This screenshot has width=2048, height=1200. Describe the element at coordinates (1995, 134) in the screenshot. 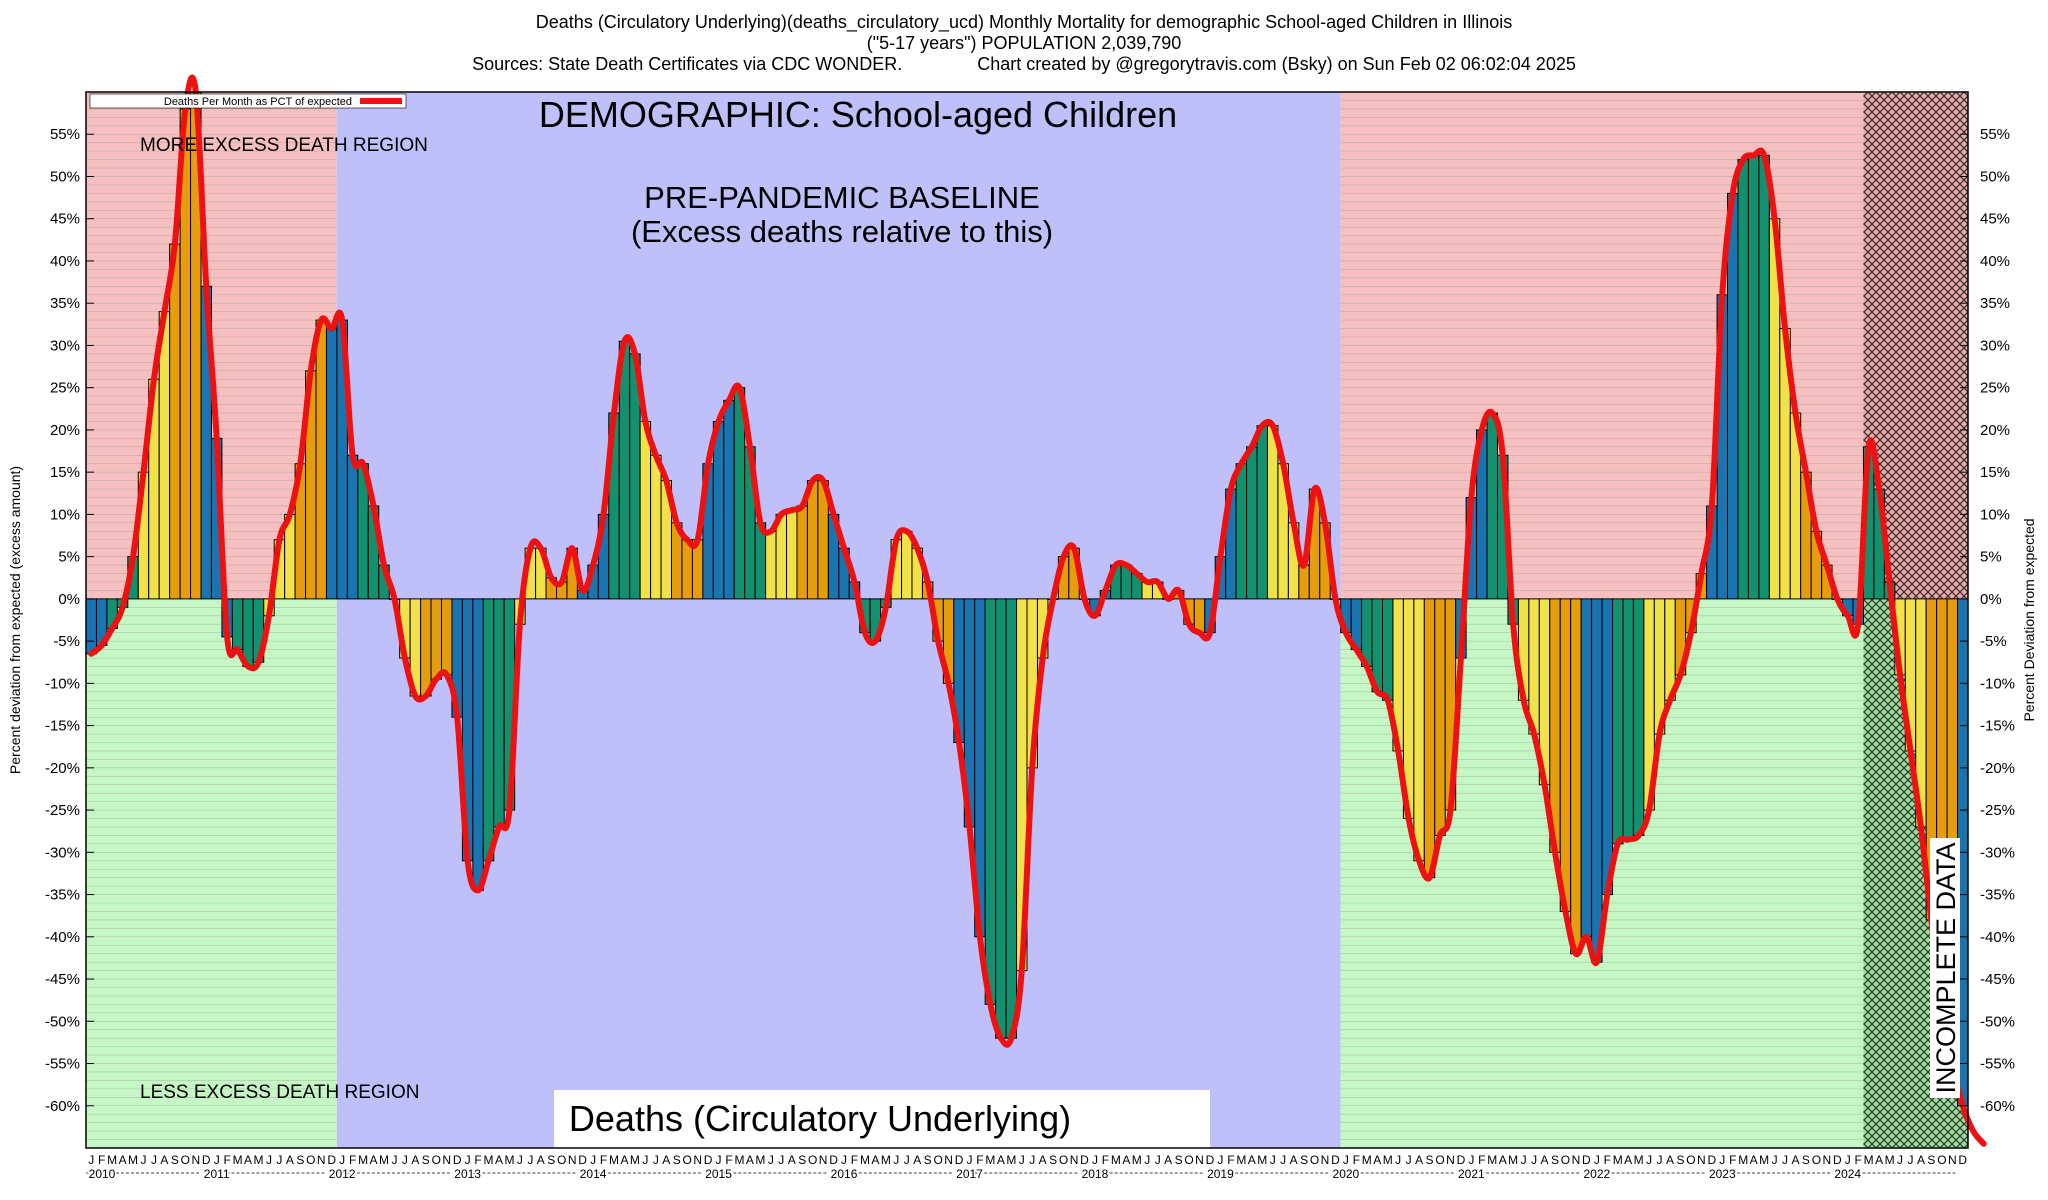

I see `y-tick-label-right: 55%` at that location.